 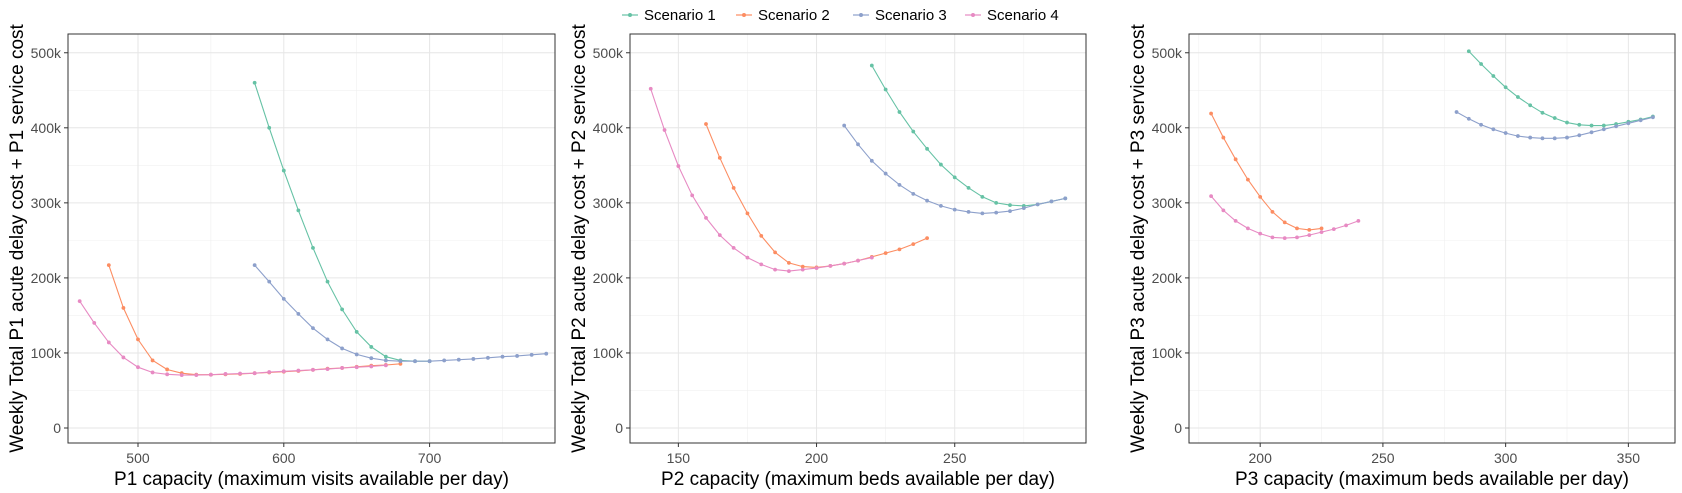 What do you see at coordinates (138, 458) in the screenshot?
I see `x-tick-label: 500` at bounding box center [138, 458].